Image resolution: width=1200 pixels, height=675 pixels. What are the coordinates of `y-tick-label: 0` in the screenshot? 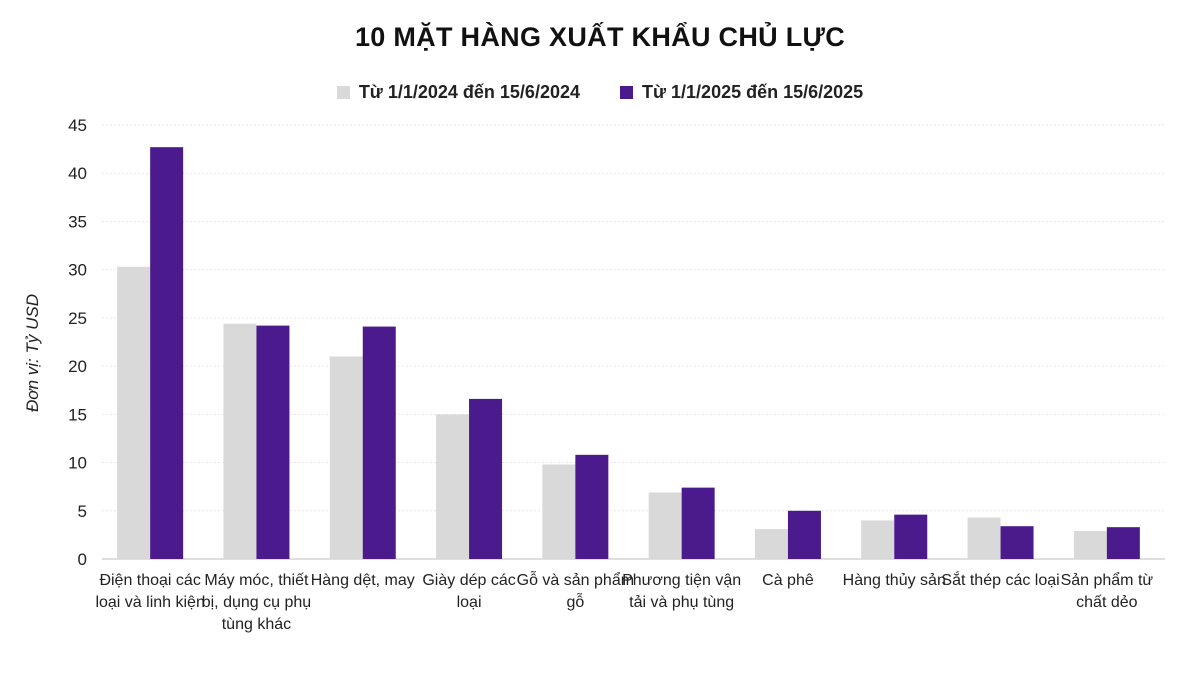 It's located at (82, 559).